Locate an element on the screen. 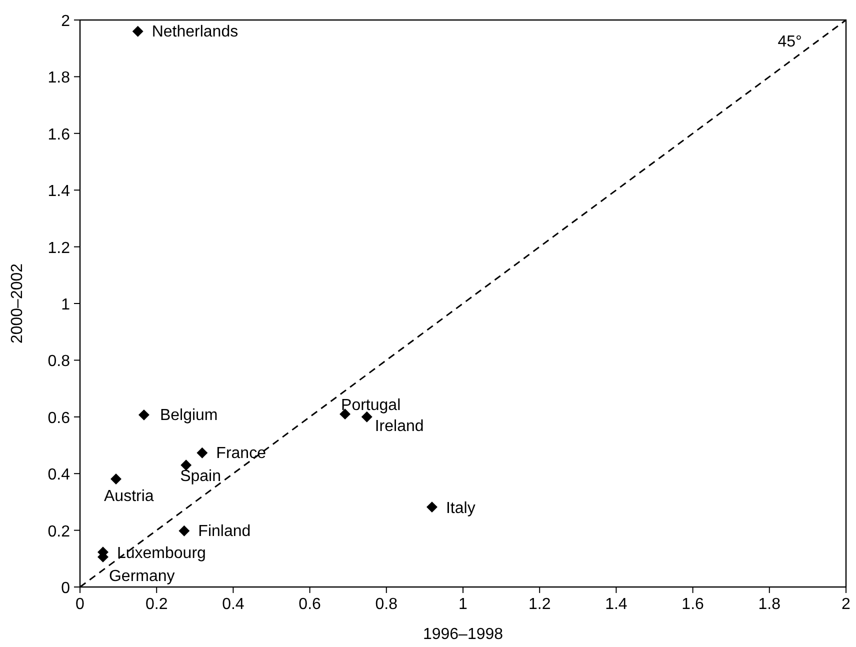  annotation: Portugal is located at coordinates (371, 405).